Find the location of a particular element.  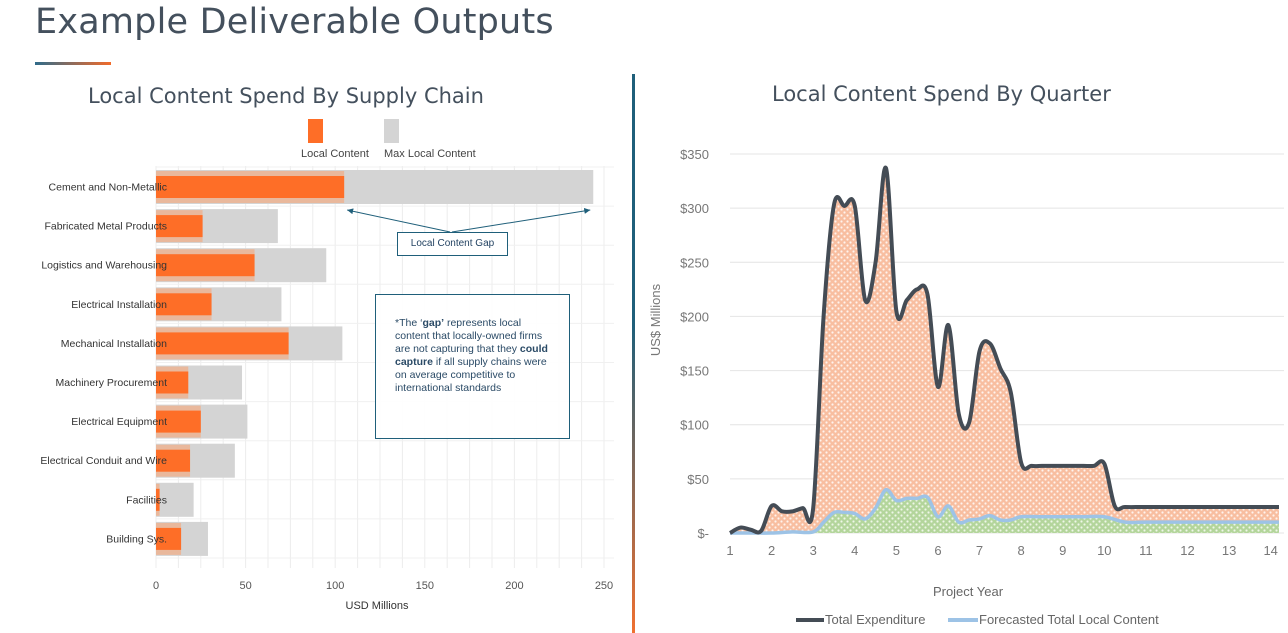

note-gap-word: gap’ is located at coordinates (433, 323).